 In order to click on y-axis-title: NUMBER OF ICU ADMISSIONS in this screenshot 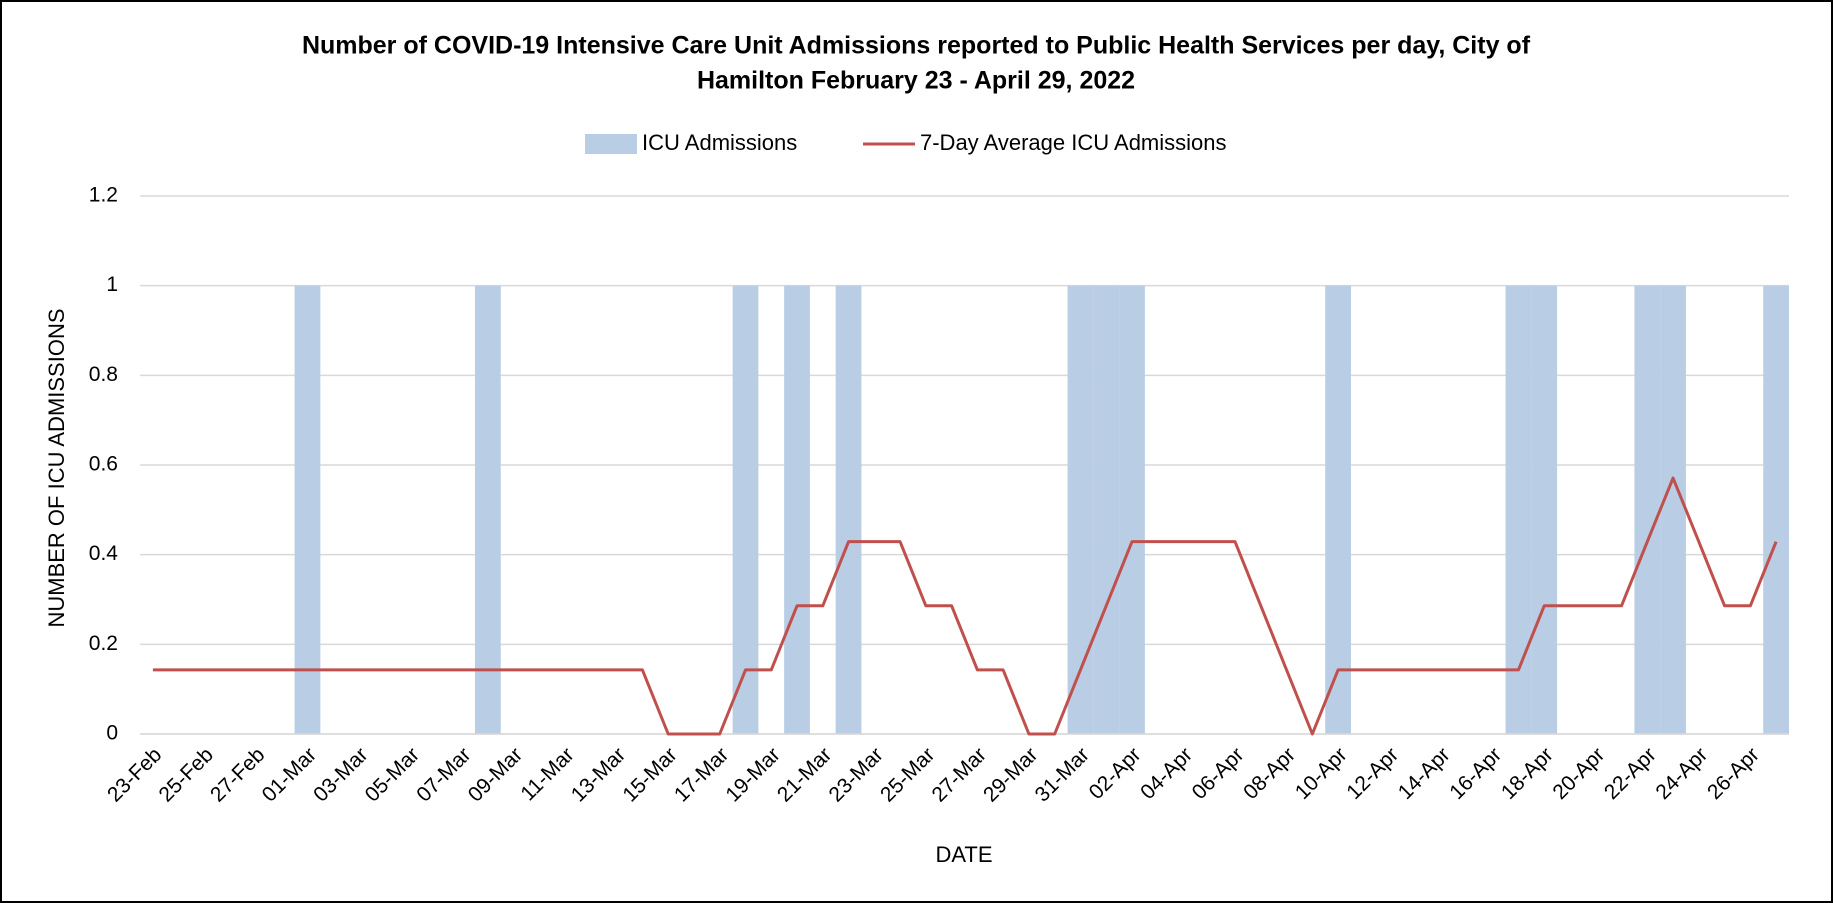, I will do `click(56, 467)`.